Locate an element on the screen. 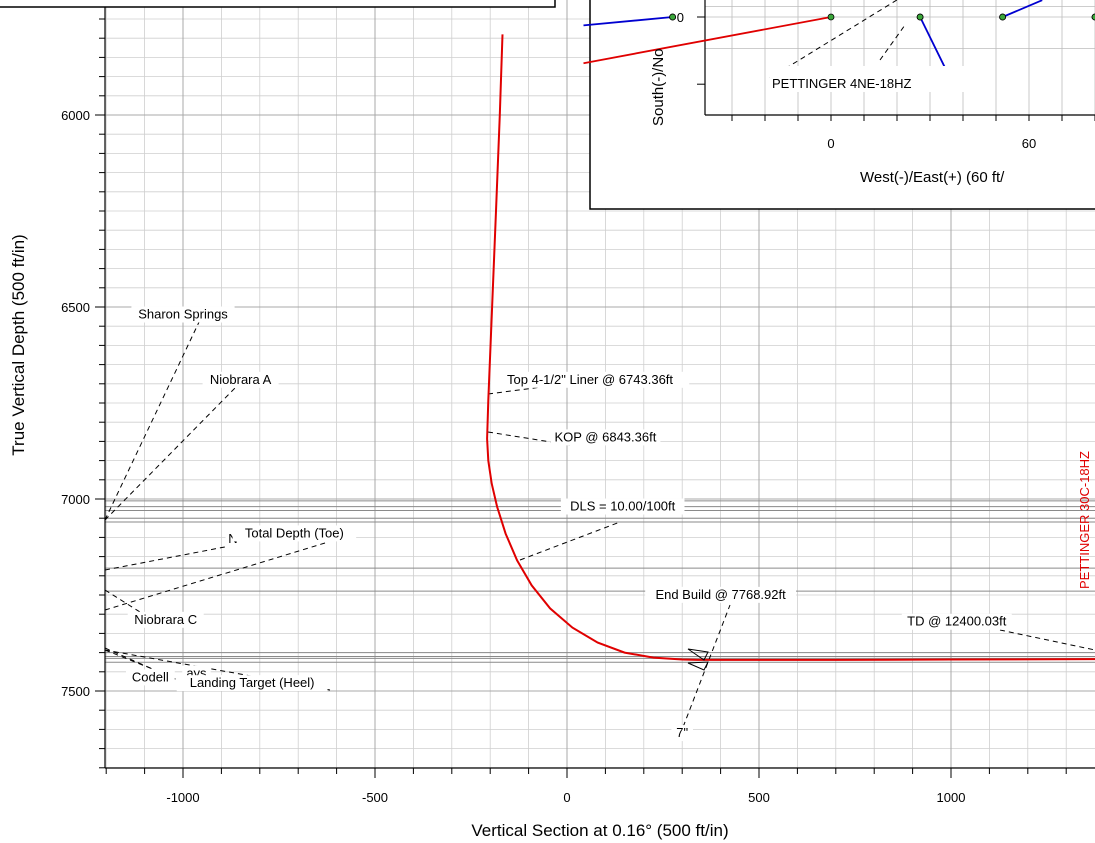  well-name-label: PETTINGER 30C-18HZ is located at coordinates (1084, 520).